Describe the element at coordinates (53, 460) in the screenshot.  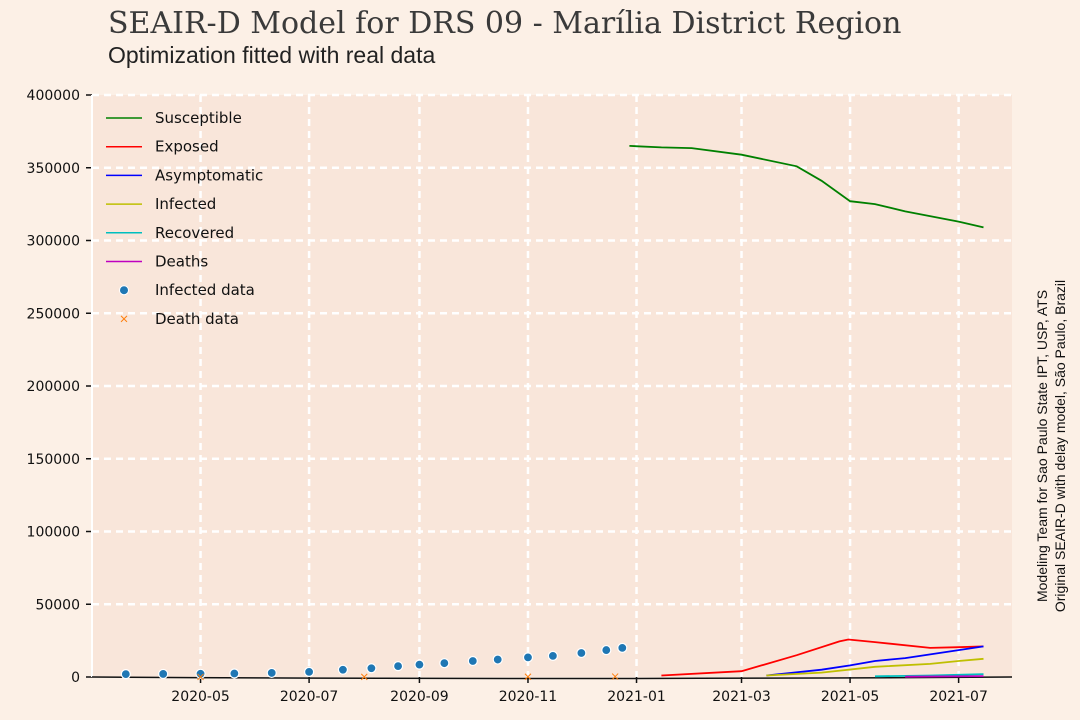
I see `y-tick-label: 150000` at that location.